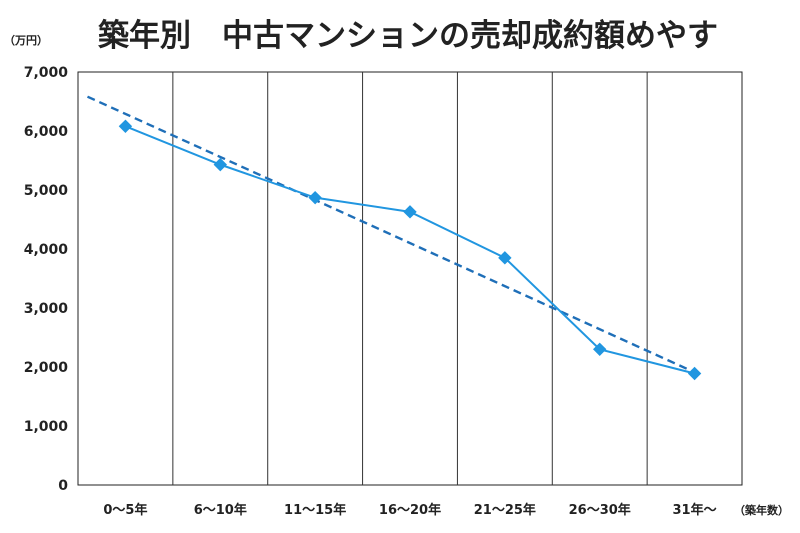 This screenshot has width=800, height=533. Describe the element at coordinates (315, 510) in the screenshot. I see `x-tick-label: 11～15年` at that location.